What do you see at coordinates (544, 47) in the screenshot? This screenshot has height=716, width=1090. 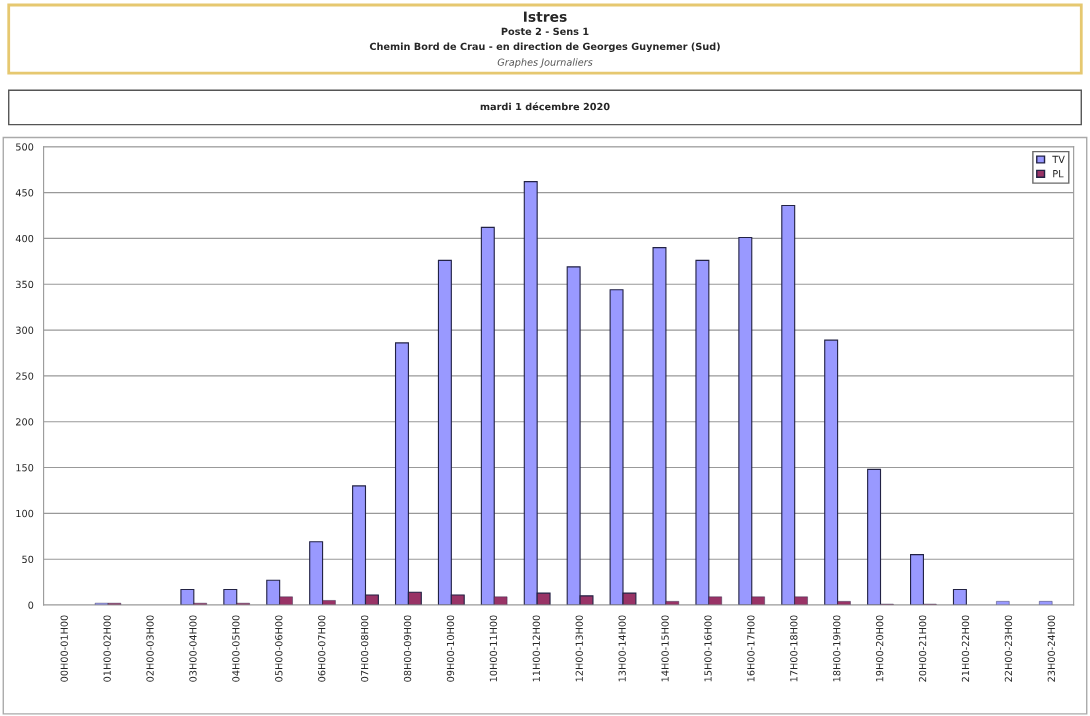 I see `text: Chemin Bord de Crau - en direction de Georges Guynemer (Sud)` at bounding box center [544, 47].